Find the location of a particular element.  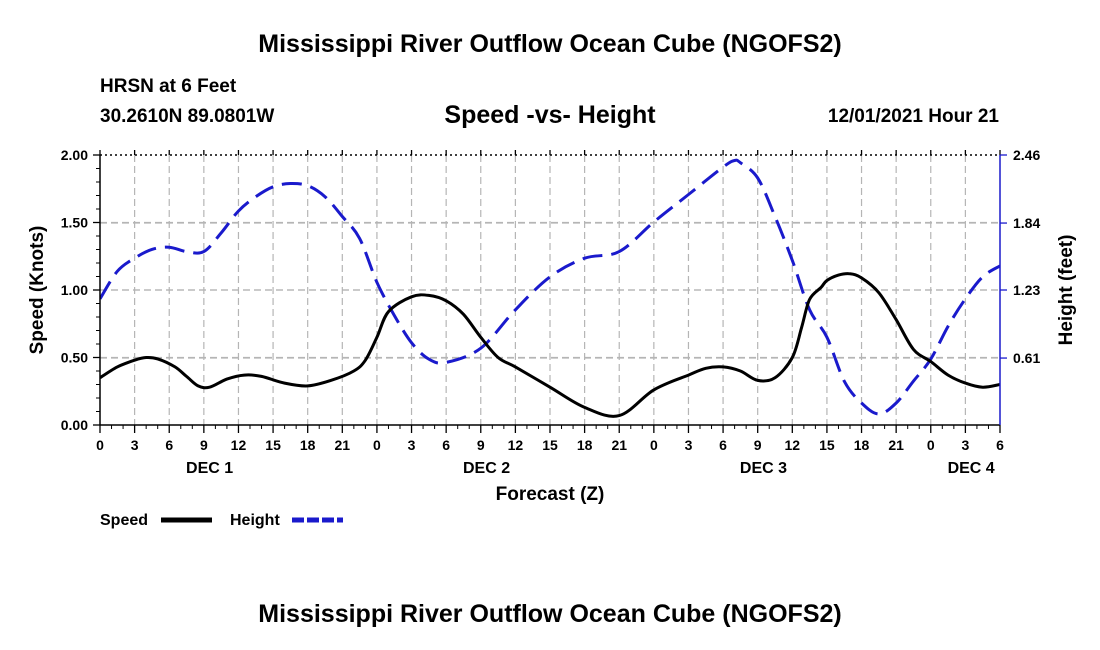

y2-tick-label: 1.23 is located at coordinates (1026, 290).